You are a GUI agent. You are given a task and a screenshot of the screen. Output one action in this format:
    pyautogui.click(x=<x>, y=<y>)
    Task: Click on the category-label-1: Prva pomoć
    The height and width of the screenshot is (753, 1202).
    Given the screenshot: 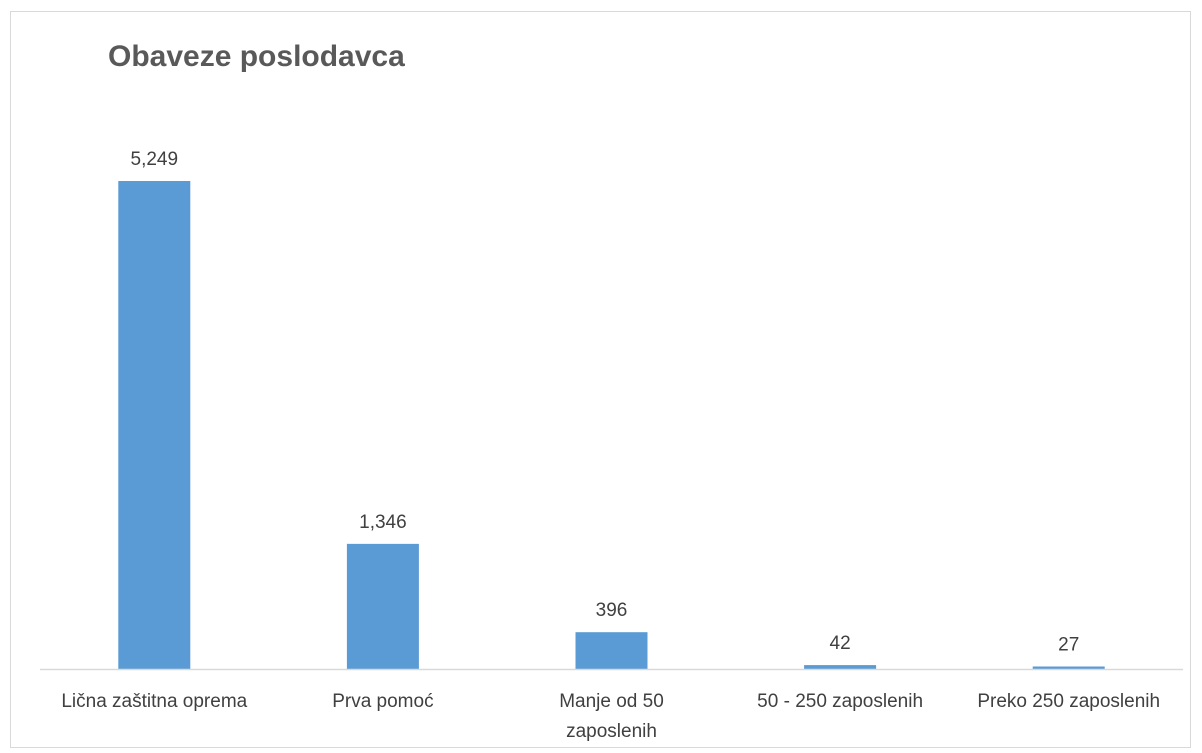 What is the action you would take?
    pyautogui.click(x=382, y=701)
    